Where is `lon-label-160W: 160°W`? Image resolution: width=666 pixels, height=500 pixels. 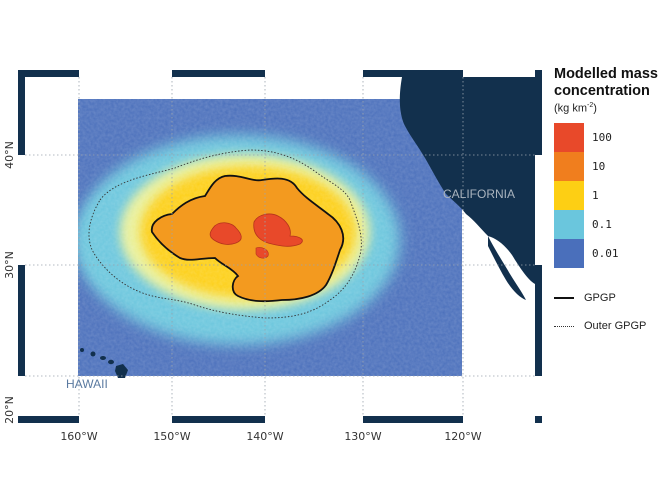
lon-label-160W: 160°W is located at coordinates (78, 436).